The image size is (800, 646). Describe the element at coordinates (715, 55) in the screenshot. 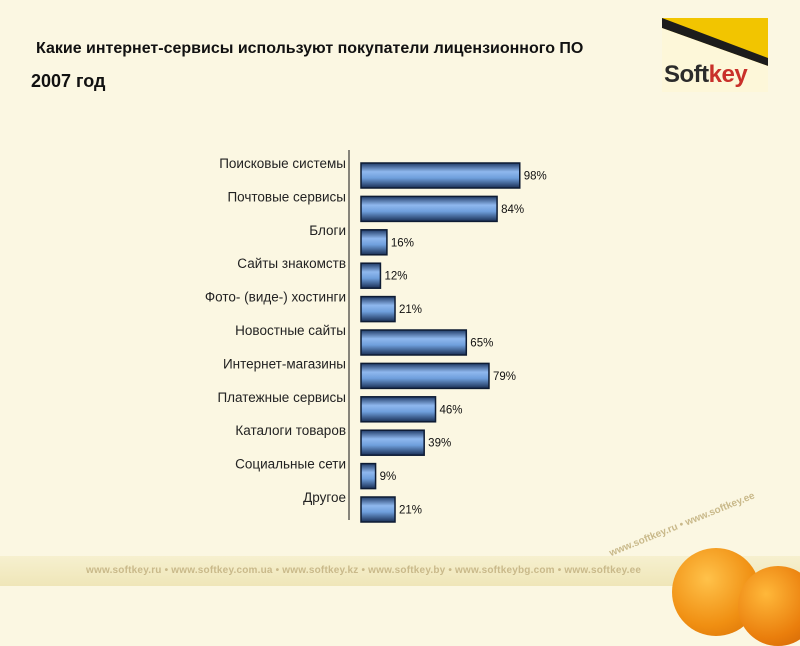

I see `softkey-logo-icon` at that location.